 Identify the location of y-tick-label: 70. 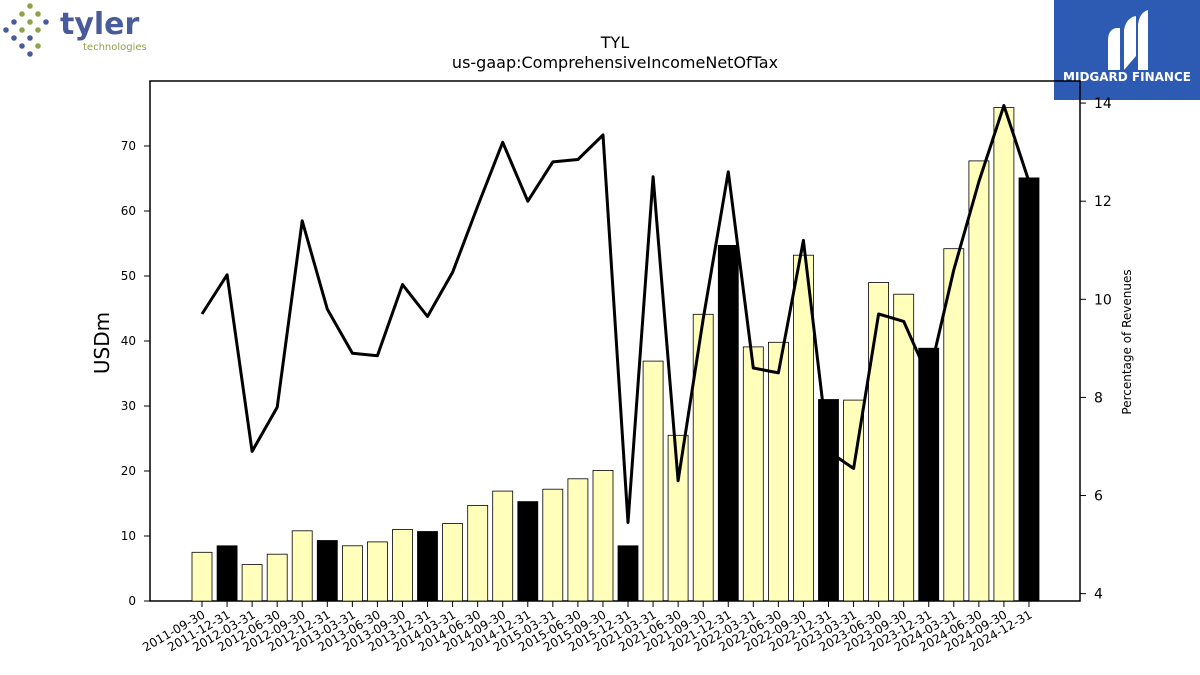
(128, 146).